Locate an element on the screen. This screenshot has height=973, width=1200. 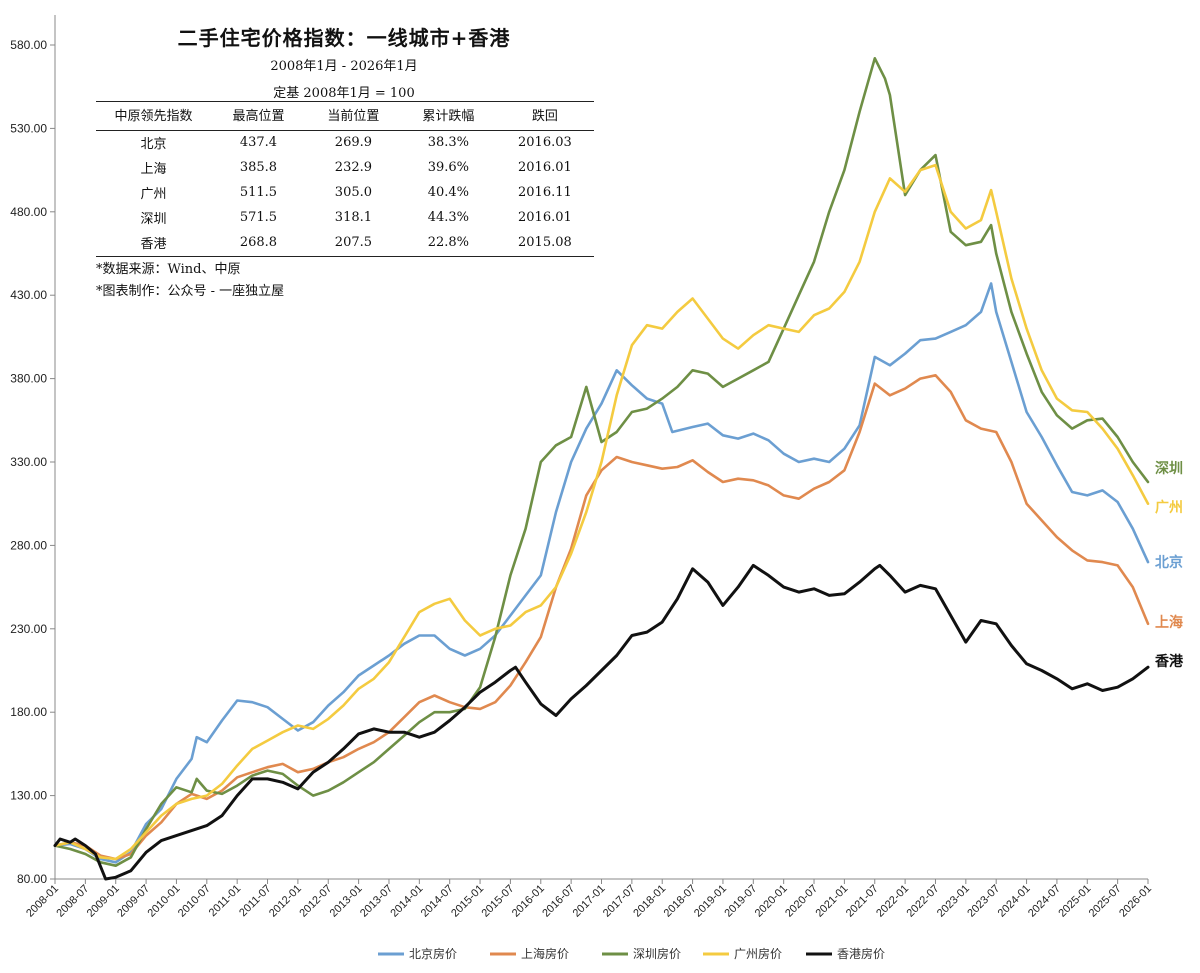
x-tick-label: 2019-01 is located at coordinates (710, 901).